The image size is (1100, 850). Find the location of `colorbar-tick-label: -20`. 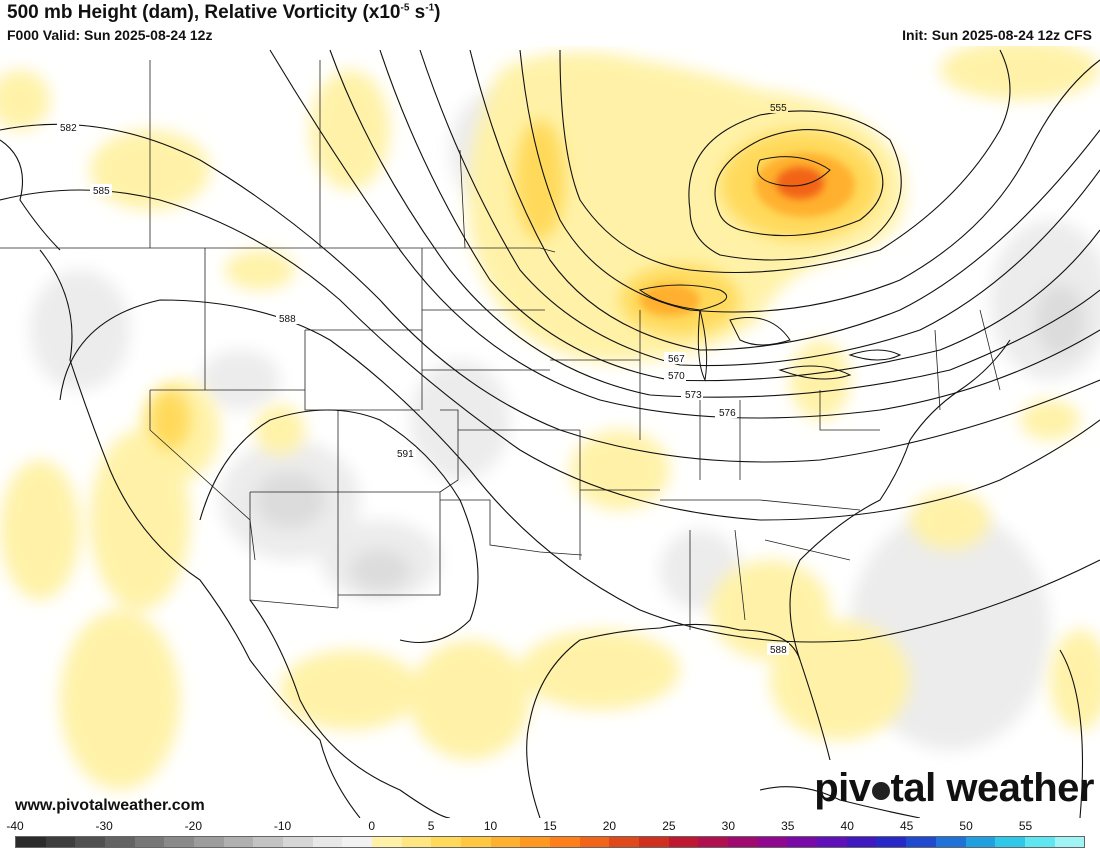

colorbar-tick-label: -20 is located at coordinates (193, 826).